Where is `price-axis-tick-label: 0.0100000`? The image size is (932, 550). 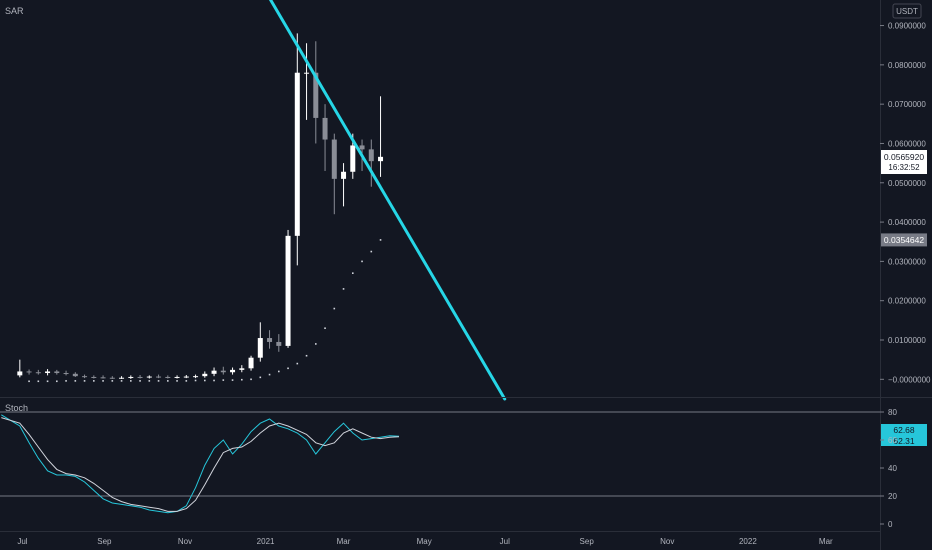 price-axis-tick-label: 0.0100000 is located at coordinates (907, 340).